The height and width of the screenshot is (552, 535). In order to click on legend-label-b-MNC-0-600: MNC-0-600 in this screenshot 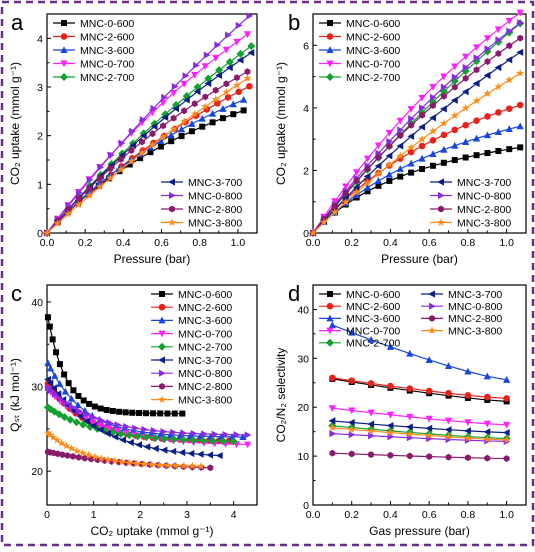, I will do `click(373, 24)`.